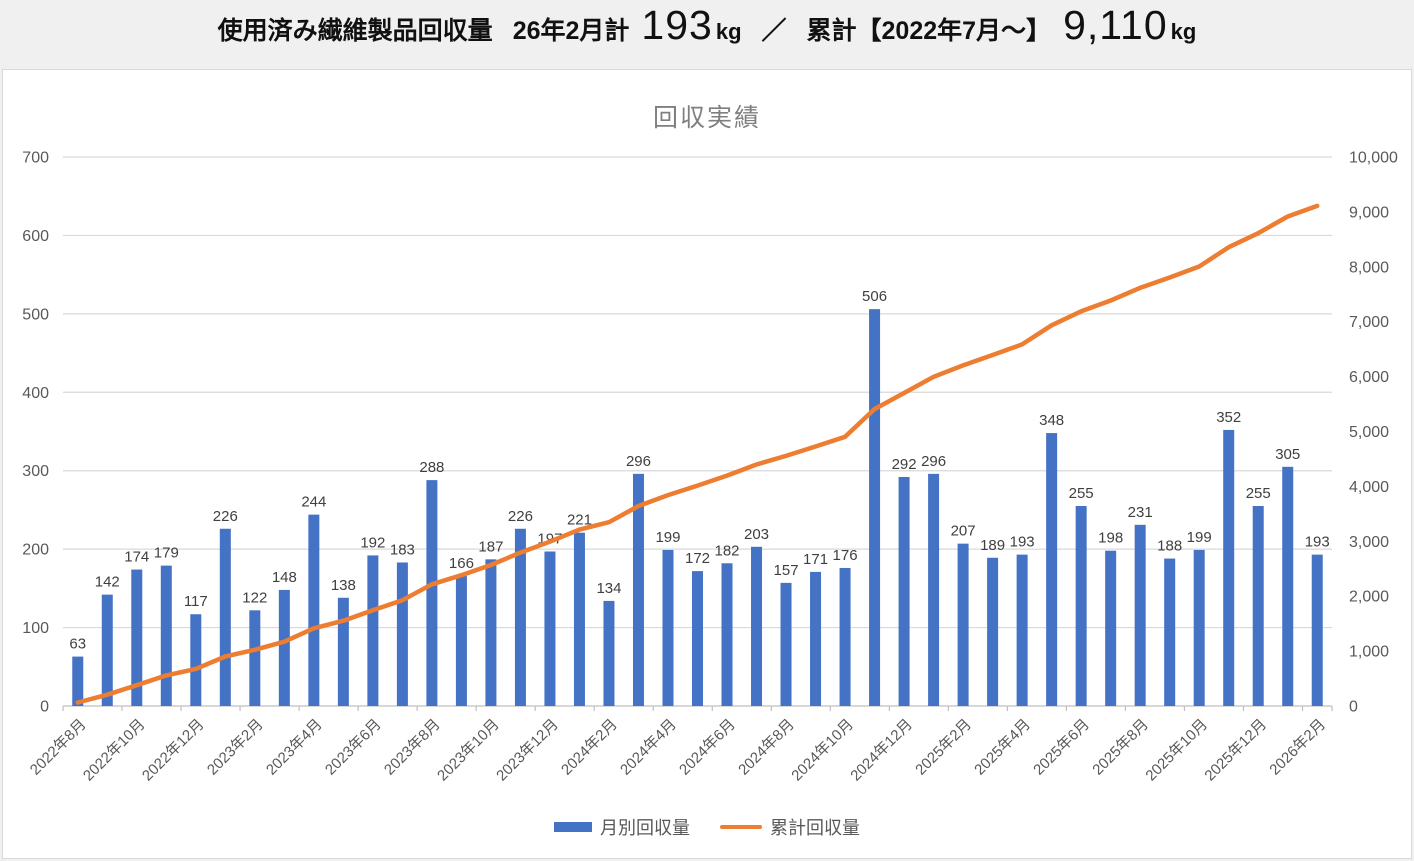 The image size is (1414, 861). What do you see at coordinates (881, 750) in the screenshot?
I see `x-axis-tick-label: 2024年12月` at bounding box center [881, 750].